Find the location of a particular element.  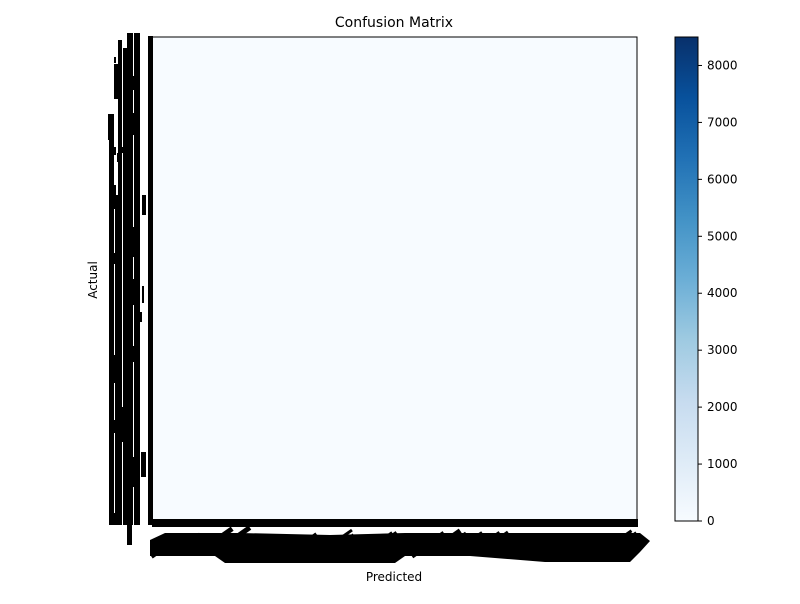

x-axis-label: Predicted is located at coordinates (394, 577).